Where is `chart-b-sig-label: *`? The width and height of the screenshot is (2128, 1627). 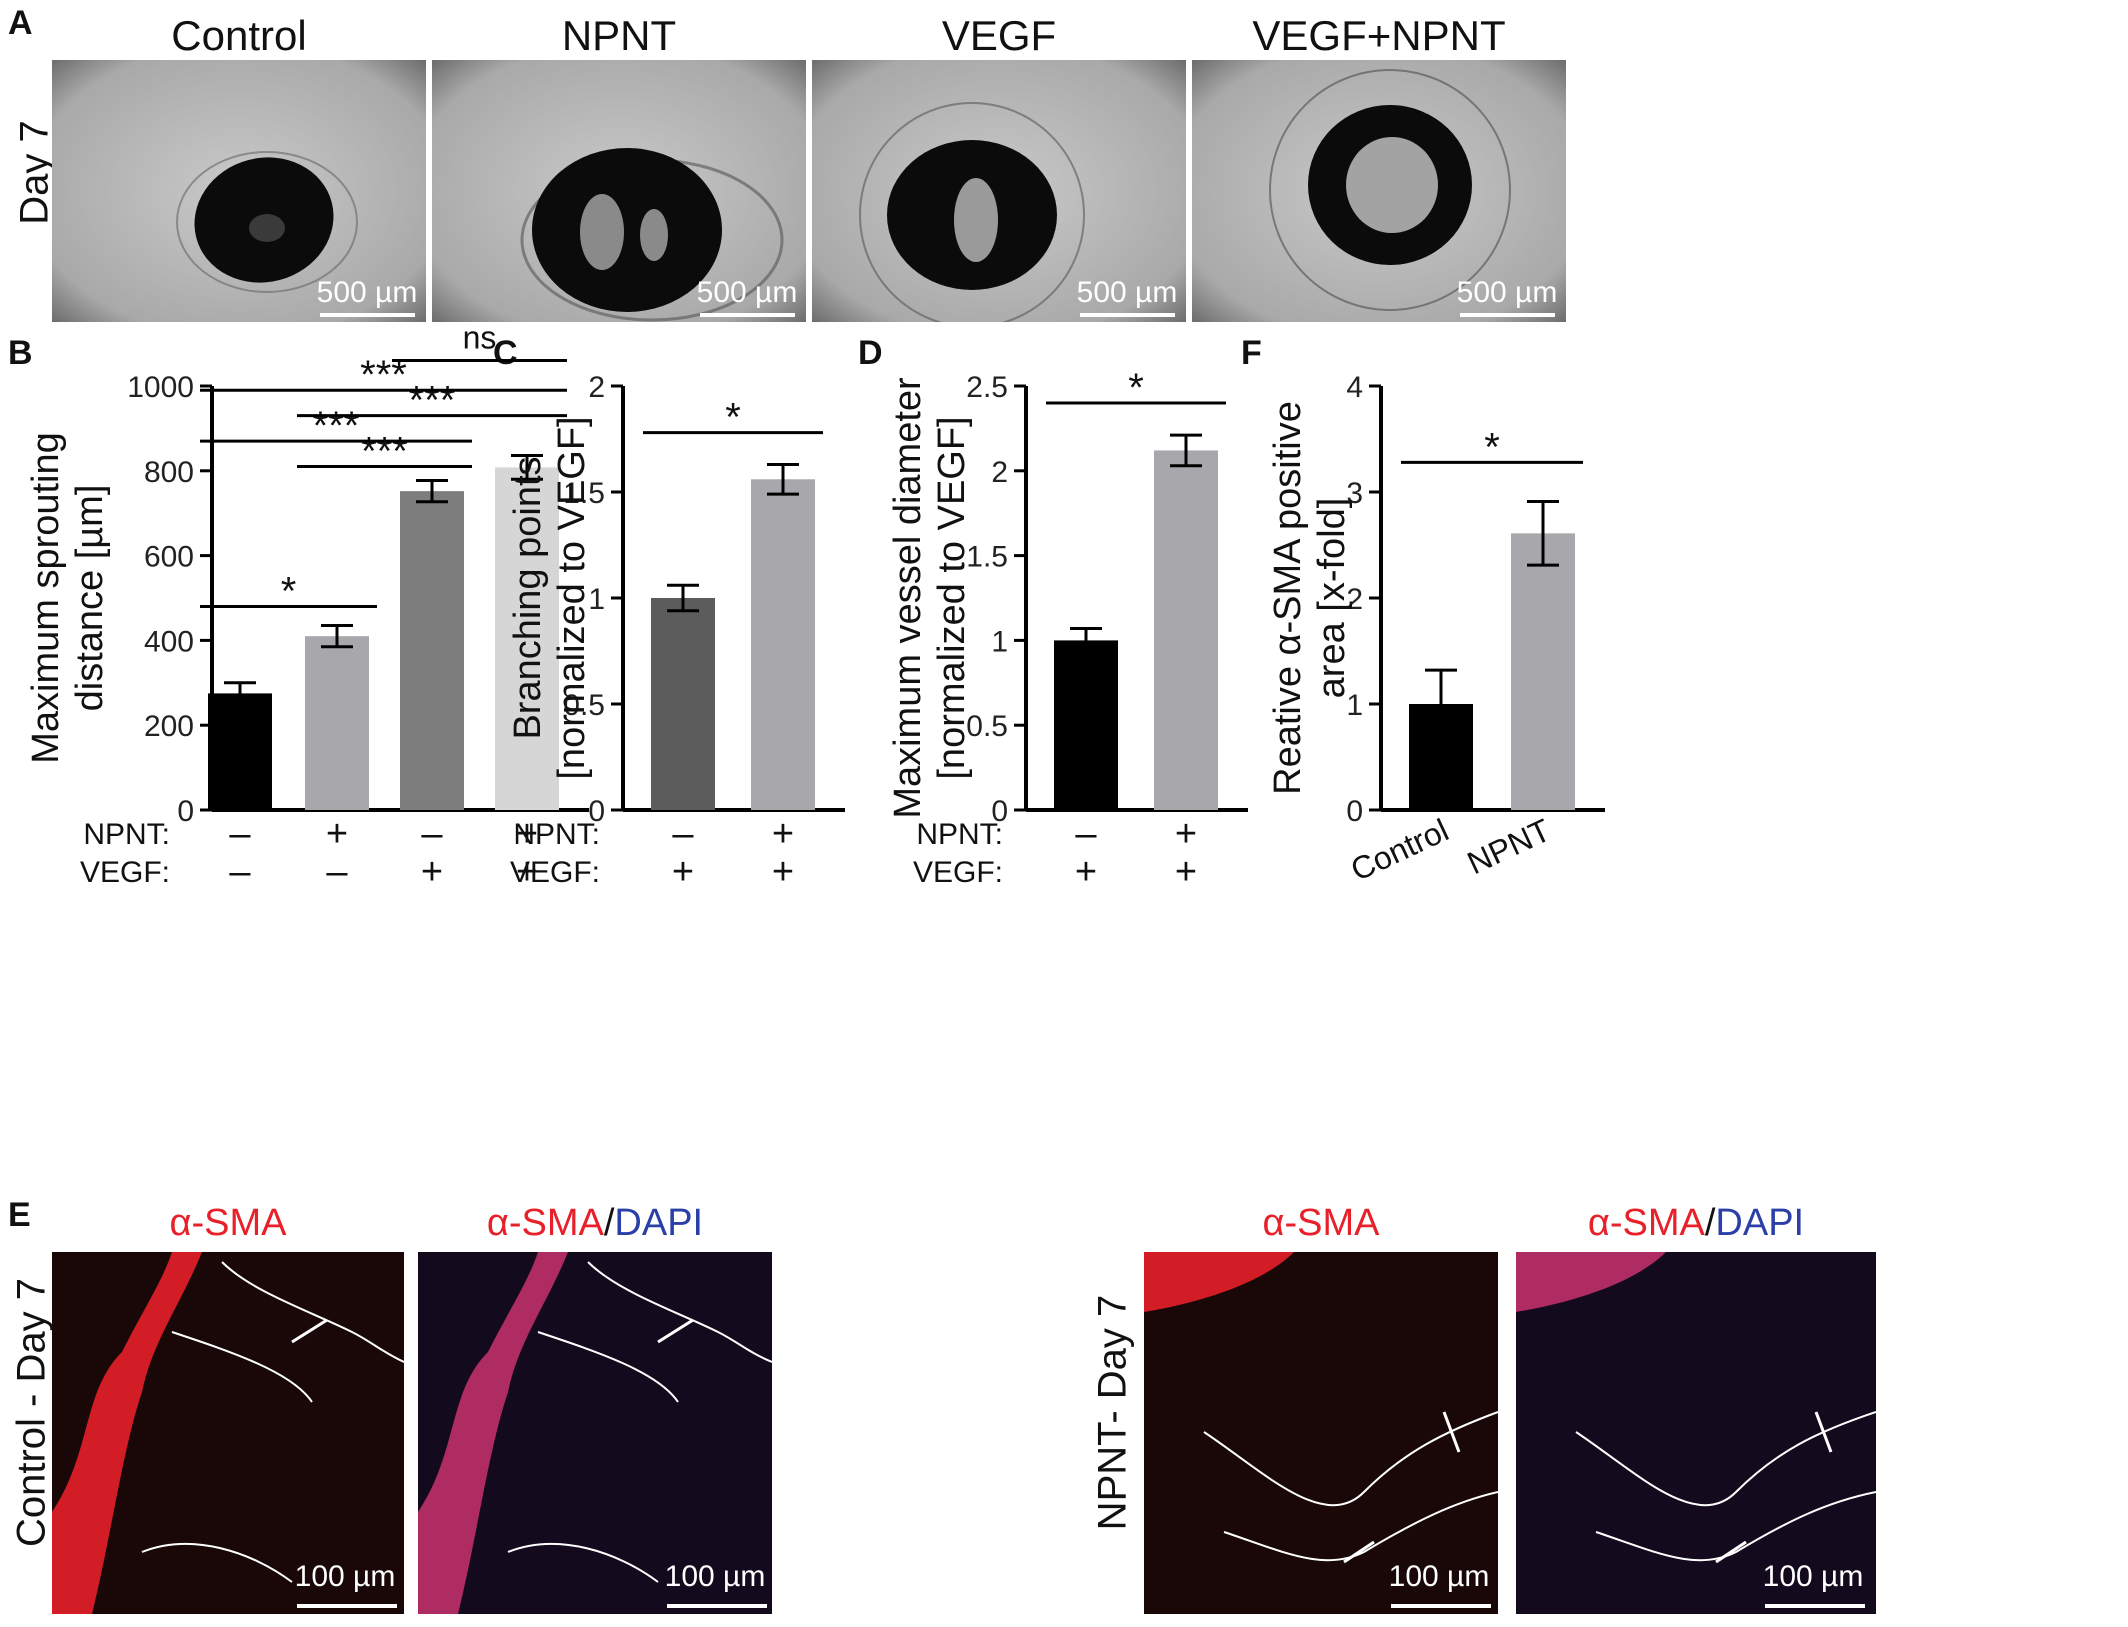
chart-b-sig-label: * is located at coordinates (289, 591).